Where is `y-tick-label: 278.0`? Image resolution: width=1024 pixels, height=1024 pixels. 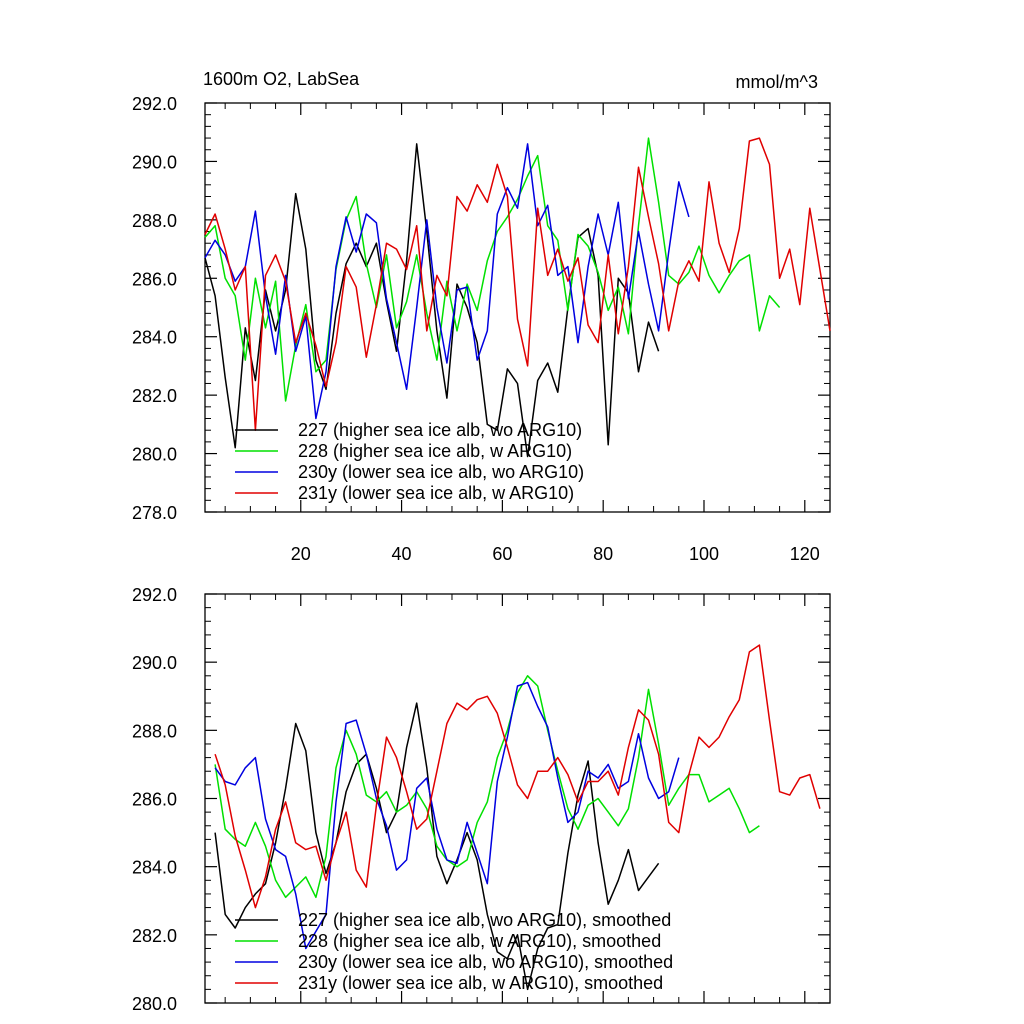
y-tick-label: 278.0 is located at coordinates (154, 513).